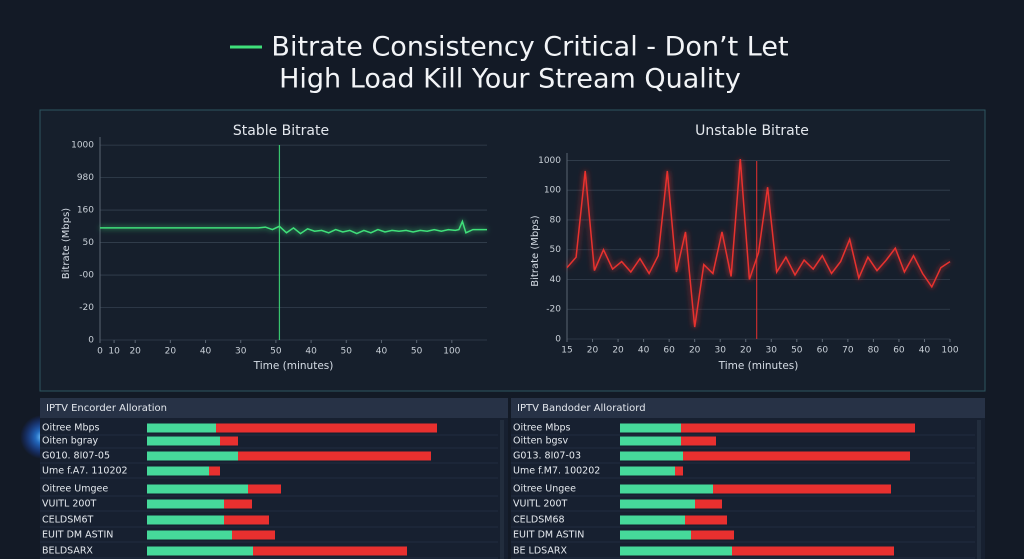 Image resolution: width=1024 pixels, height=559 pixels. Describe the element at coordinates (548, 535) in the screenshot. I see `row-label: EUIT DM ASTIN` at that location.